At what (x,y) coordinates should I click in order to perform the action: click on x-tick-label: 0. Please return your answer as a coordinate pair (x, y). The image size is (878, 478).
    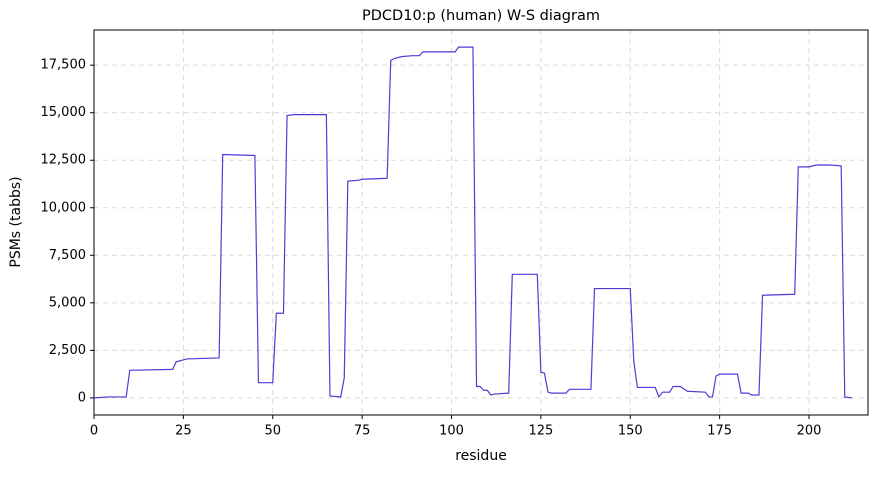
    Looking at the image, I should click on (94, 431).